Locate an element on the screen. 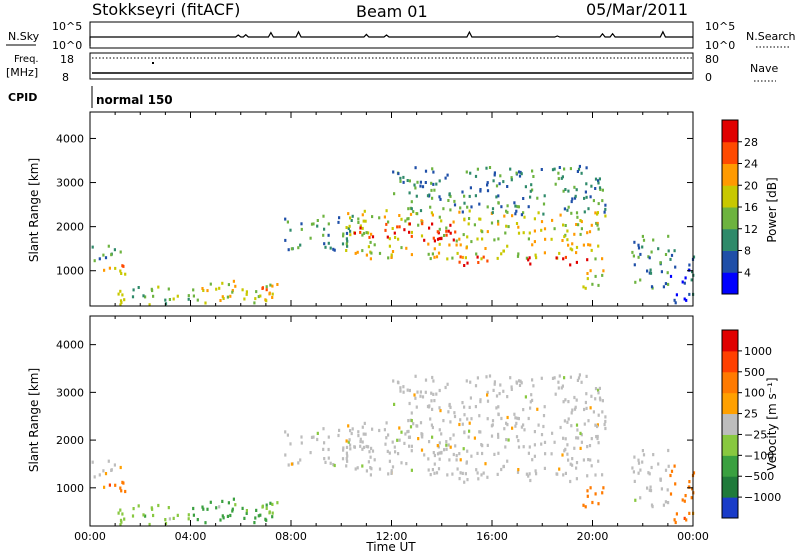 This screenshot has width=800, height=554. x-tick-label: 12:00 is located at coordinates (392, 536).